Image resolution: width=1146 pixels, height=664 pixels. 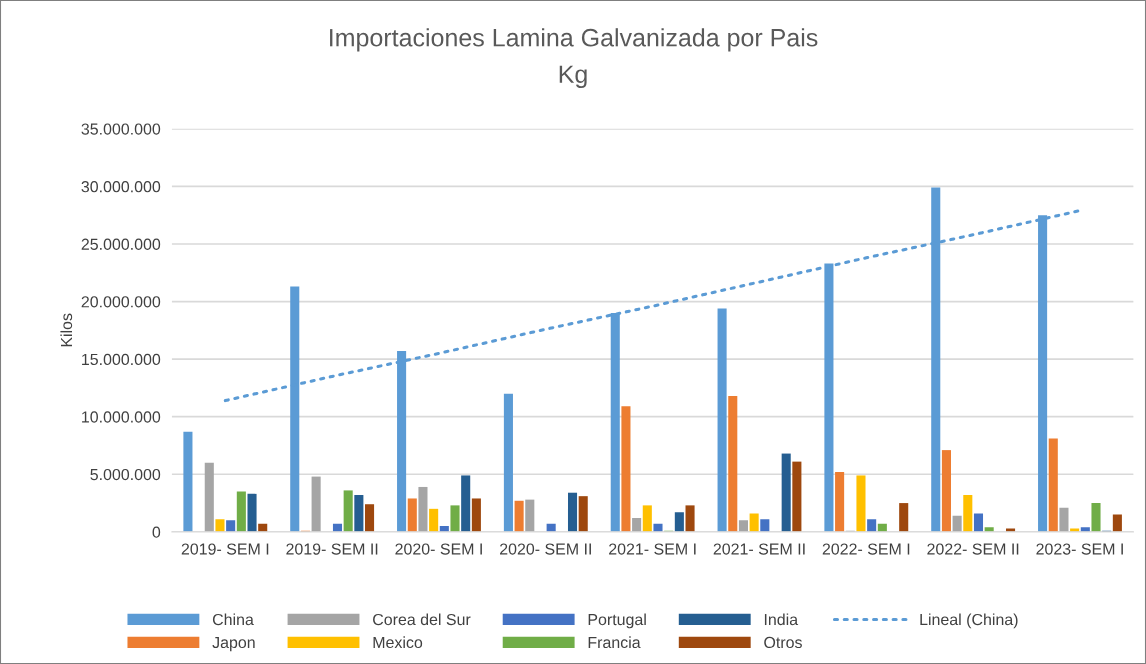 I want to click on legend-label: Francia, so click(x=614, y=642).